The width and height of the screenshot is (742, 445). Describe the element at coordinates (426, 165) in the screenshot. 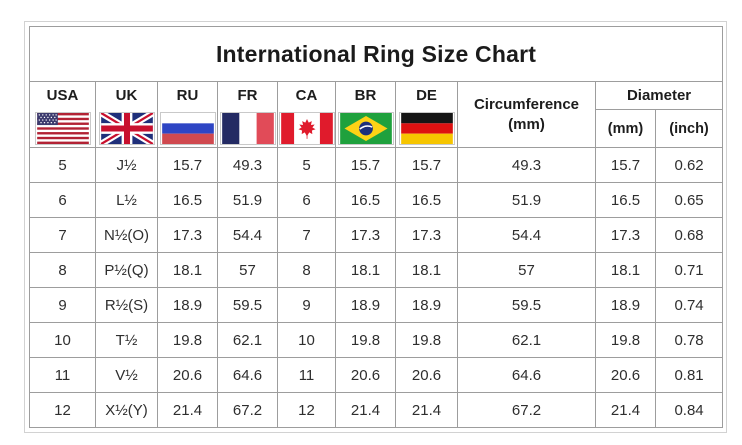

I see `cell-de: 15.7` at that location.